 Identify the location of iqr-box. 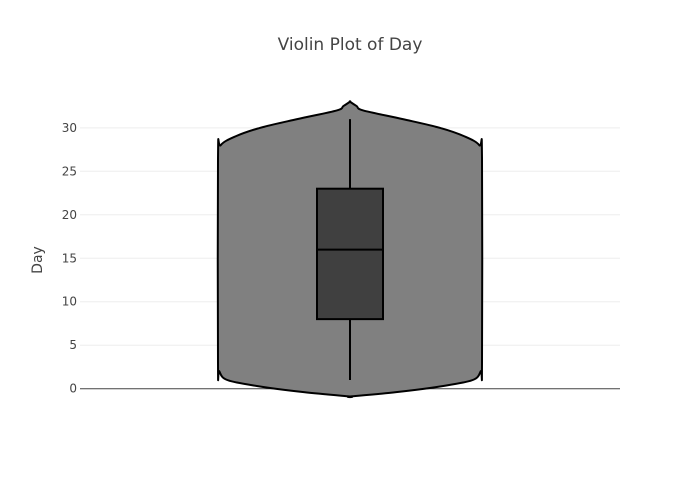
(350, 254).